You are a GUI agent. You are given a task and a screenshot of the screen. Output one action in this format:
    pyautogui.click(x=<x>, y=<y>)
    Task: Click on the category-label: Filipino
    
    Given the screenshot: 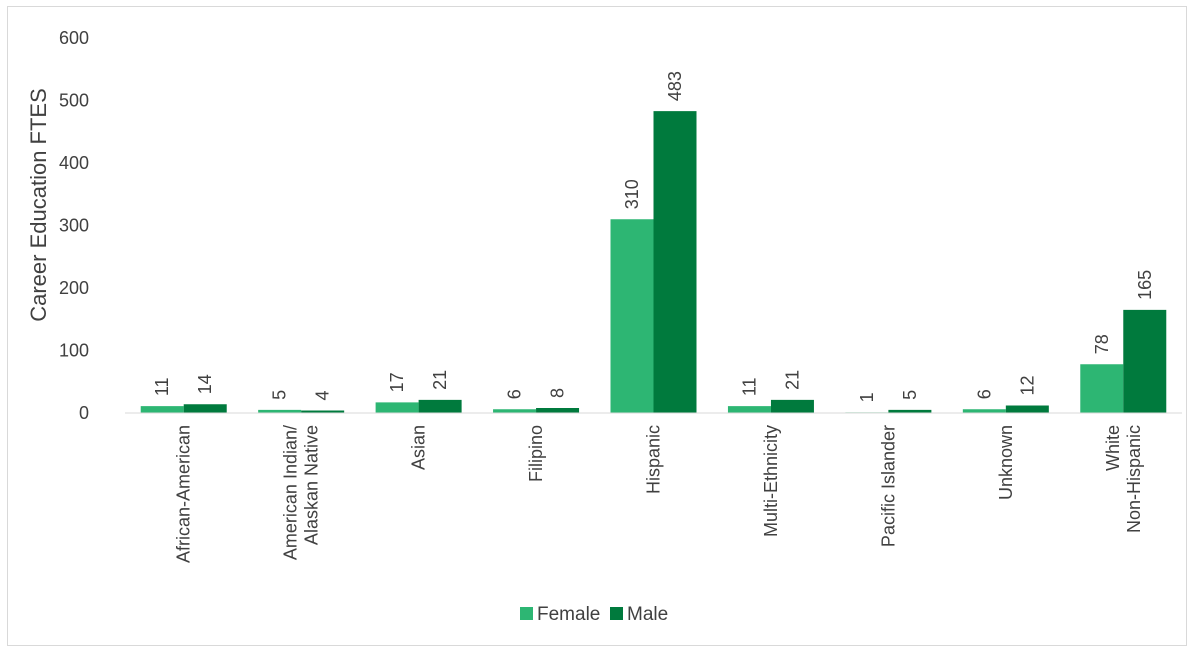 What is the action you would take?
    pyautogui.click(x=536, y=453)
    